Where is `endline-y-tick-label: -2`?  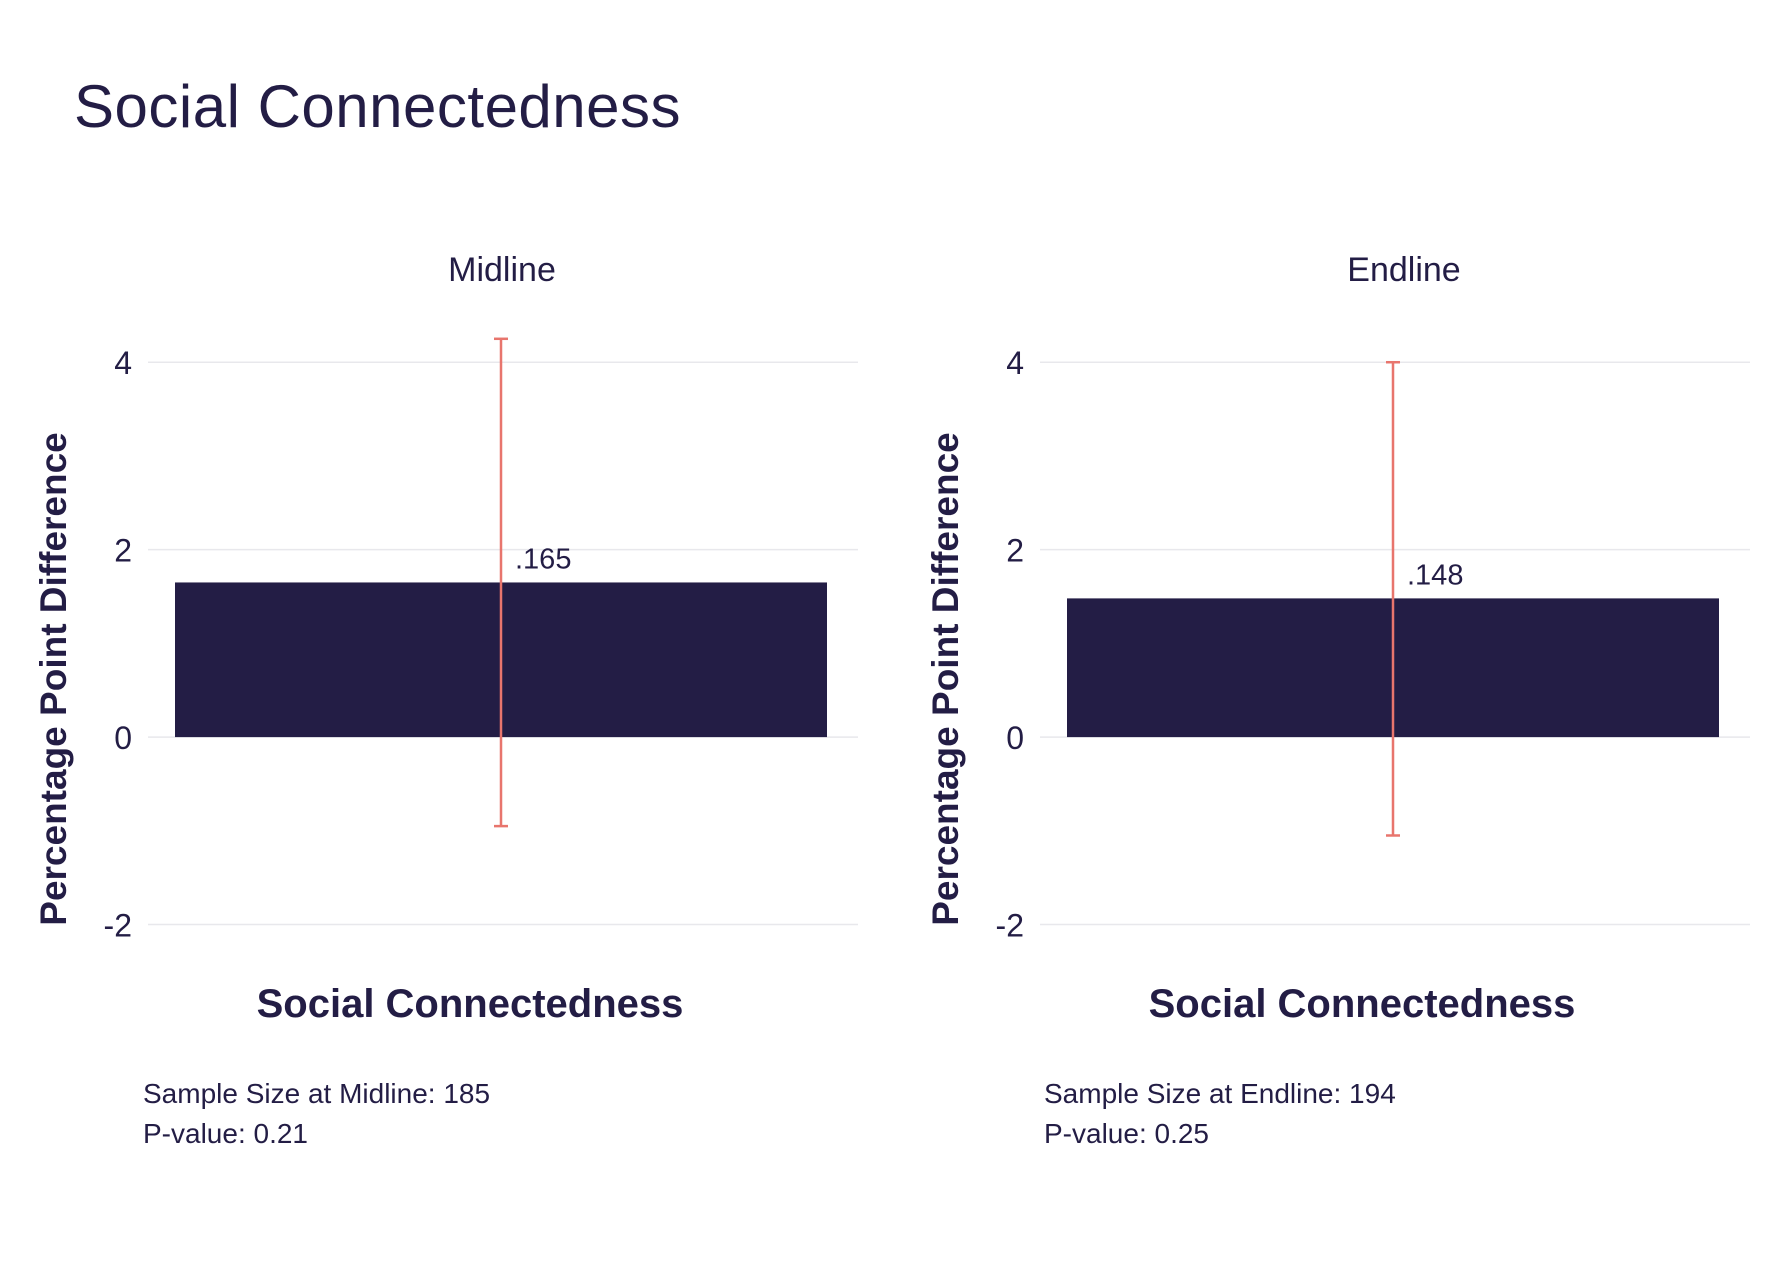 endline-y-tick-label: -2 is located at coordinates (1010, 926).